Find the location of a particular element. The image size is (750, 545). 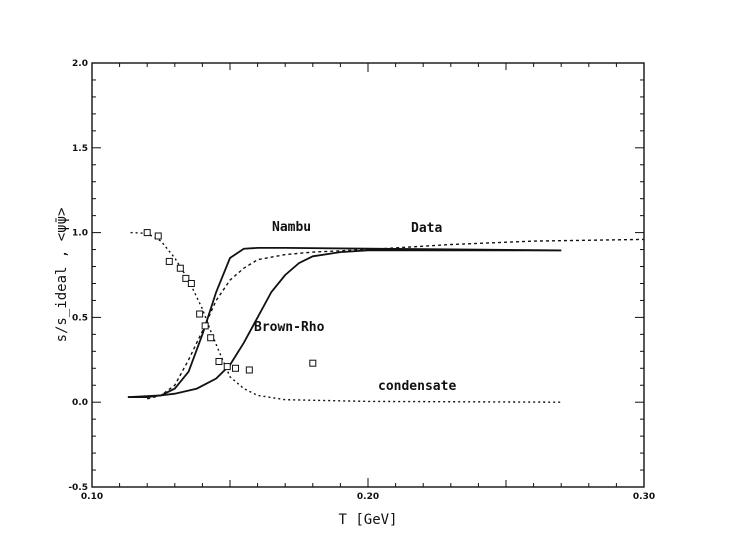

x-tick-label: 0.30 is located at coordinates (644, 497).